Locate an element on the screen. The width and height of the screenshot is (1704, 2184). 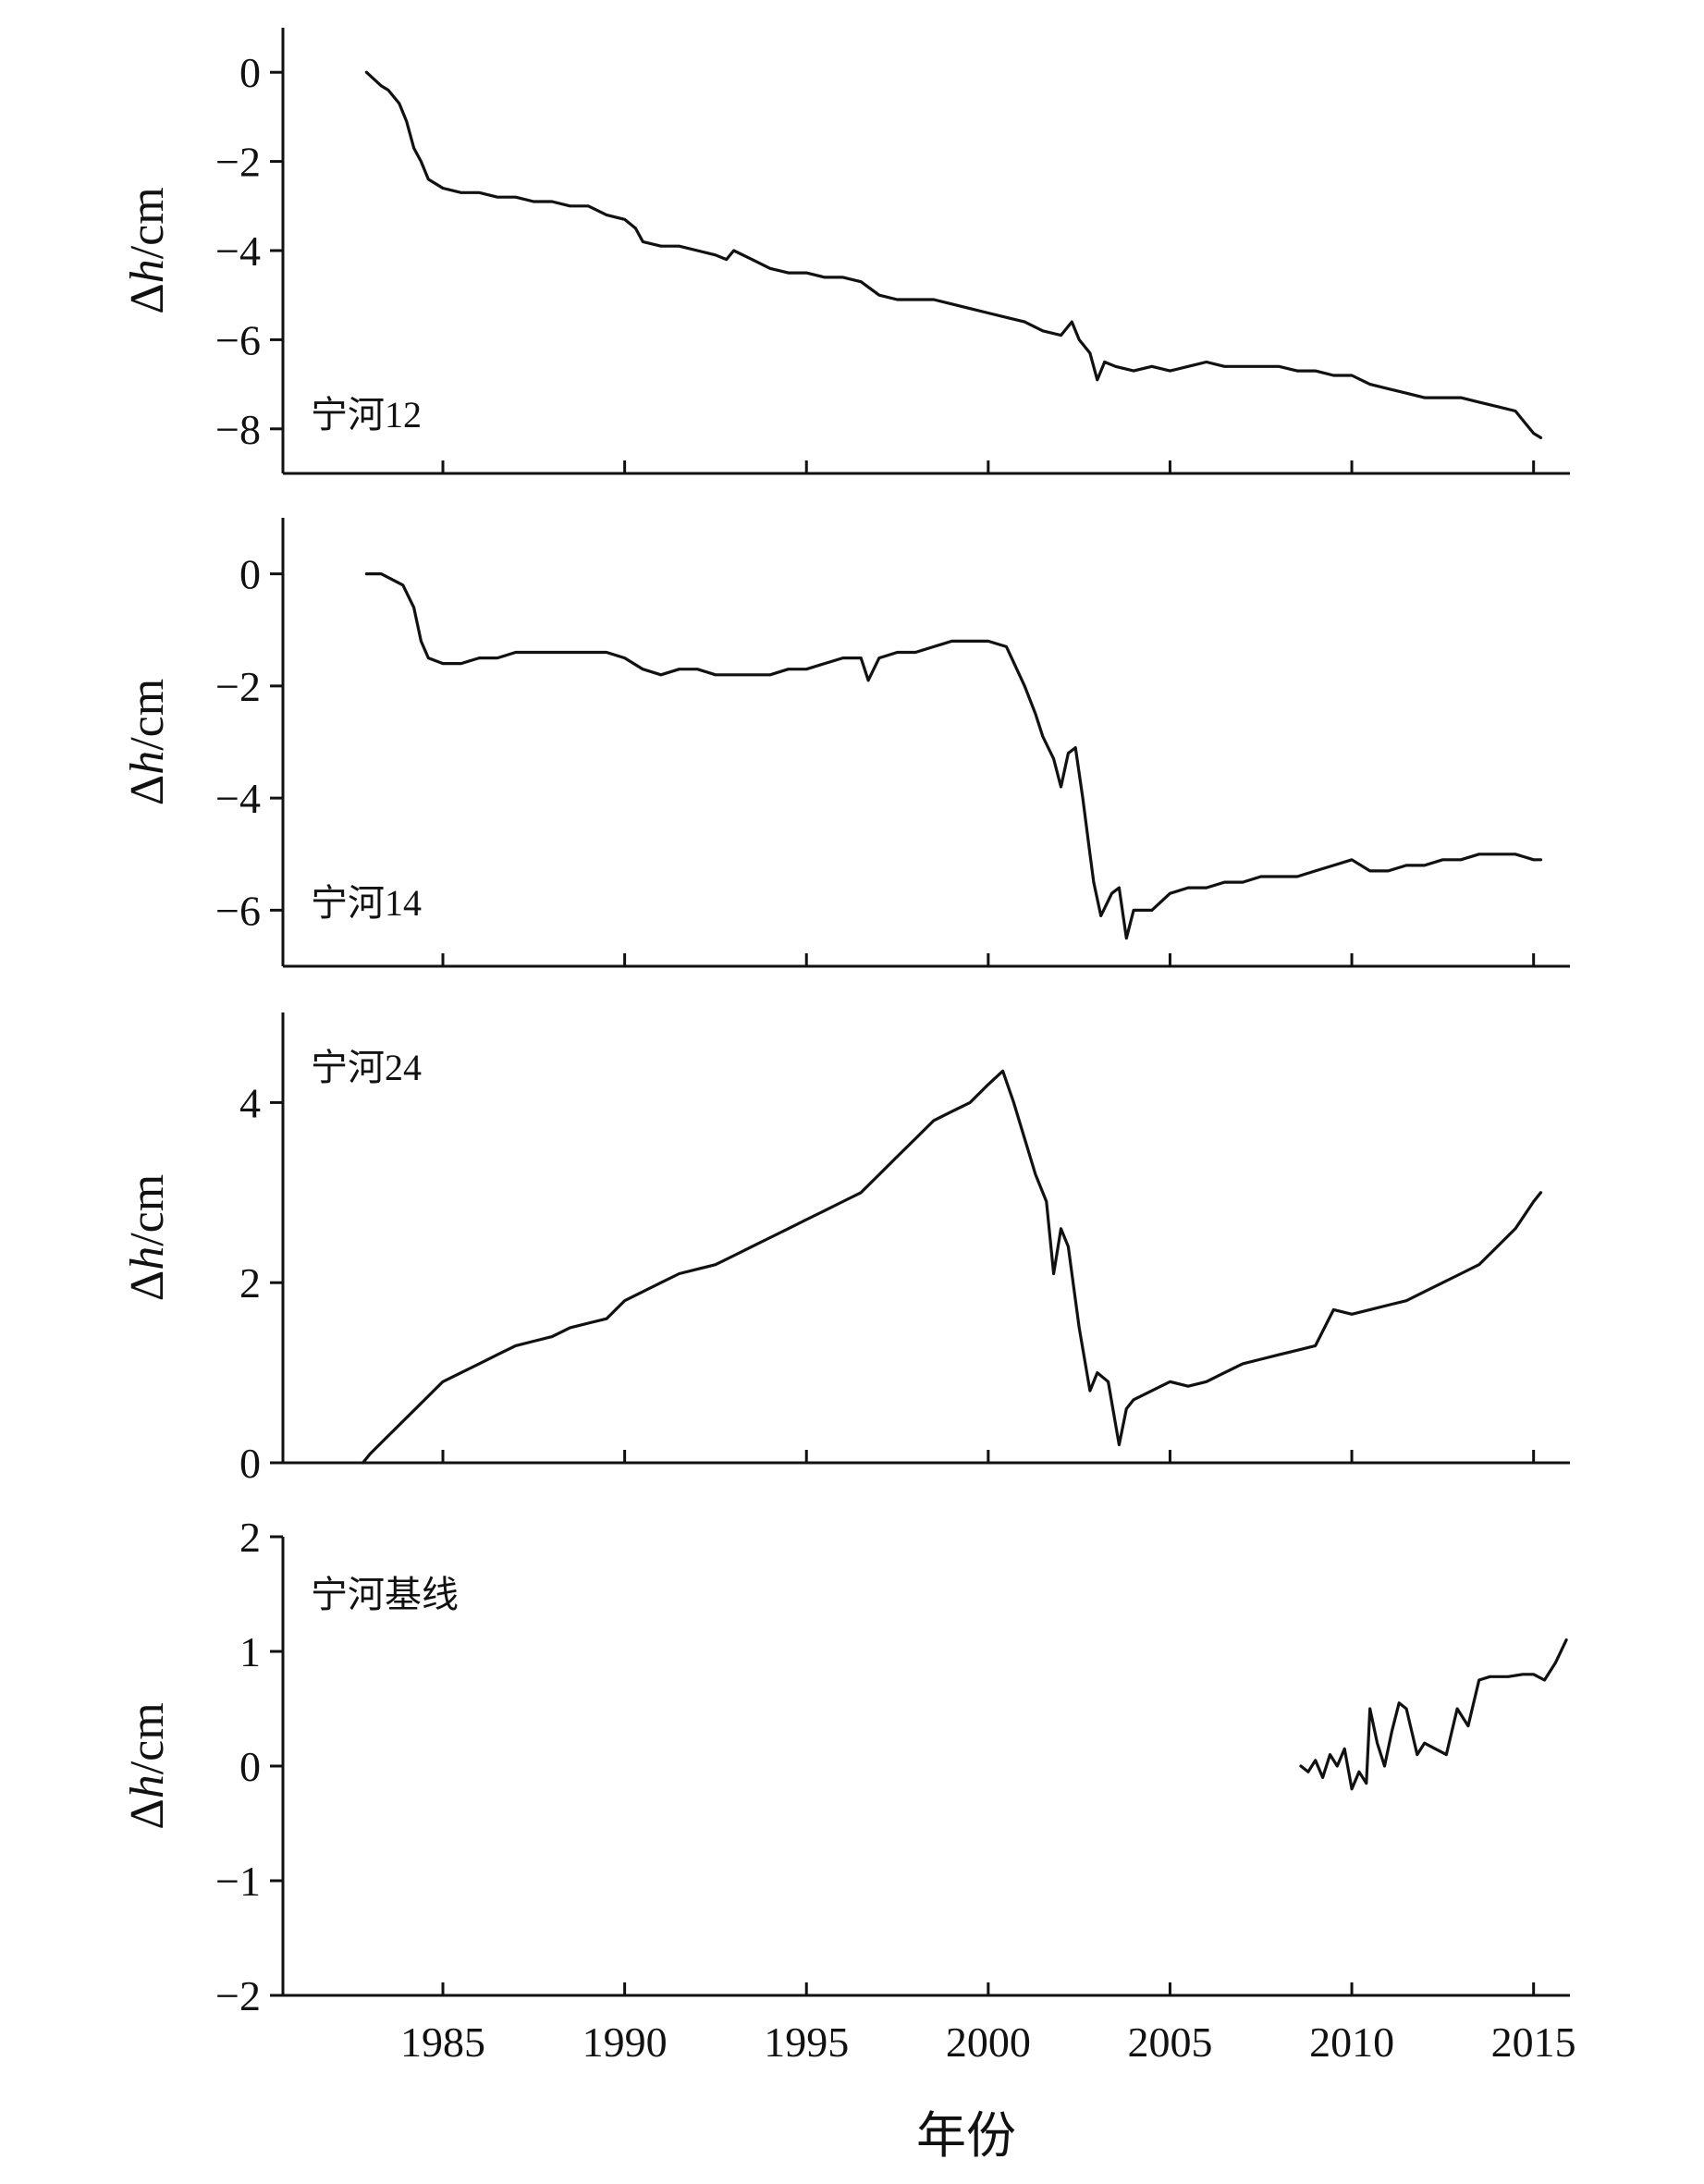
x-tick-label: 1985 is located at coordinates (443, 2042).